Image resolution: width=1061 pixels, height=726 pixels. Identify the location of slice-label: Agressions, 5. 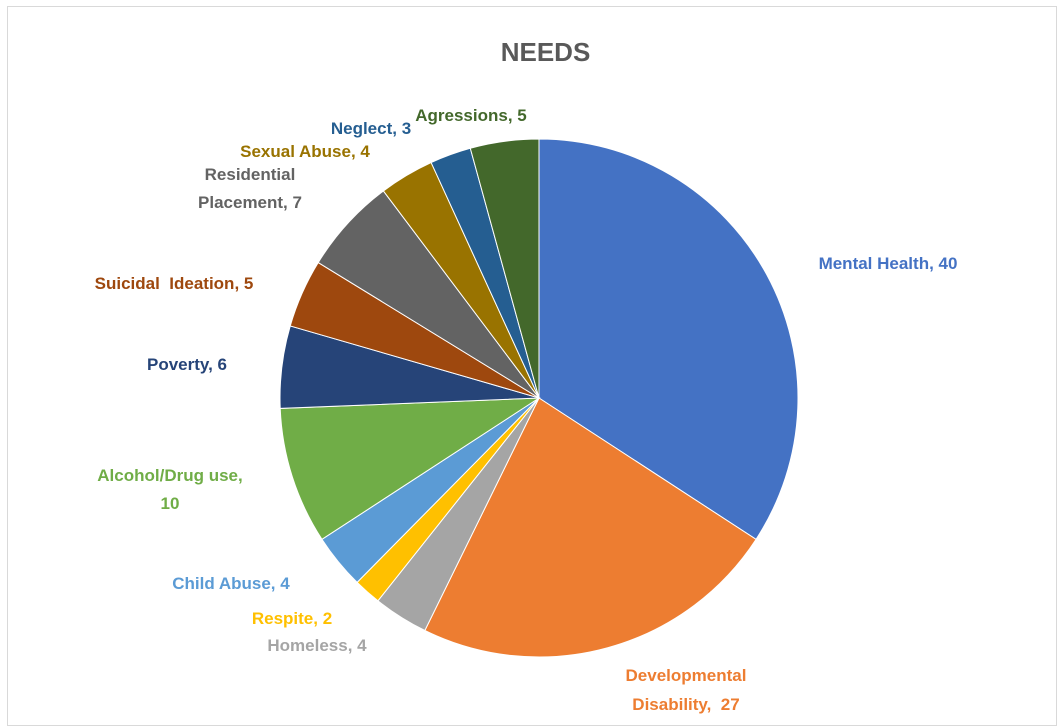
(471, 115).